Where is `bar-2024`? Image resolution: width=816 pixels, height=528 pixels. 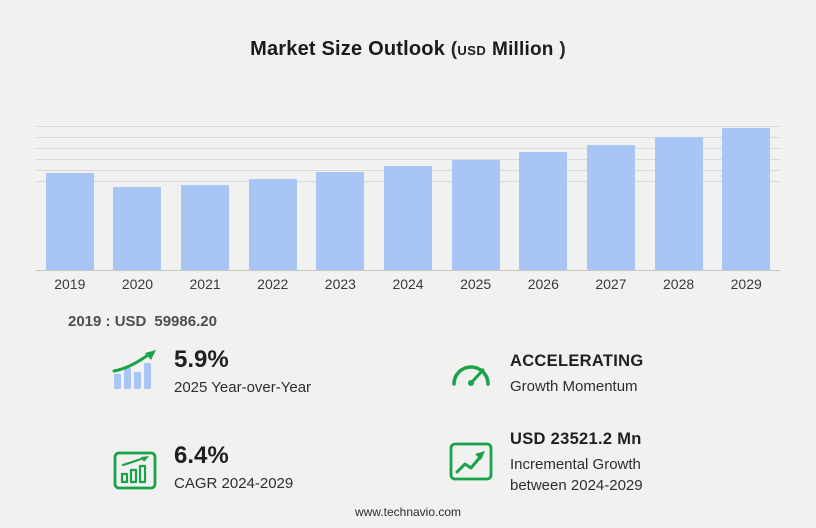
bar-2024 is located at coordinates (408, 218).